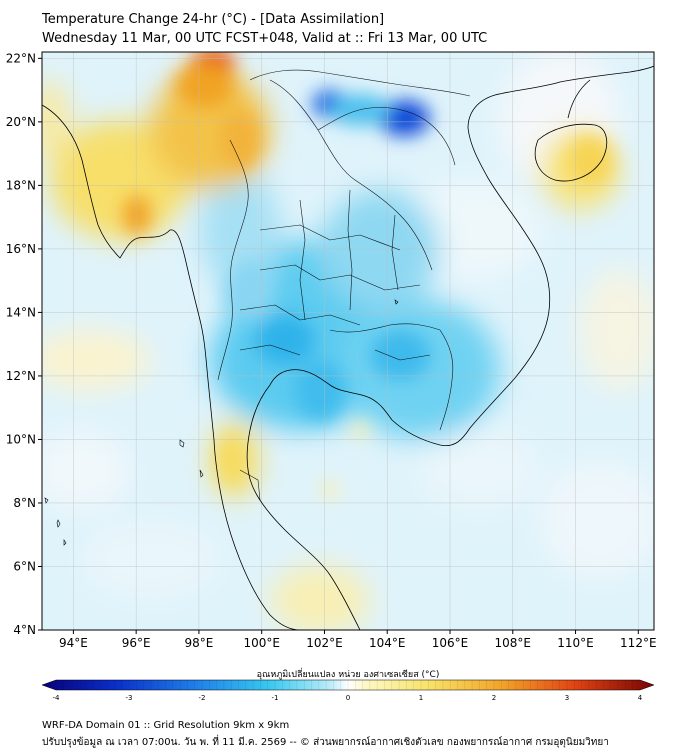 The width and height of the screenshot is (676, 756). What do you see at coordinates (640, 698) in the screenshot?
I see `colorbar-tick-label: 4` at bounding box center [640, 698].